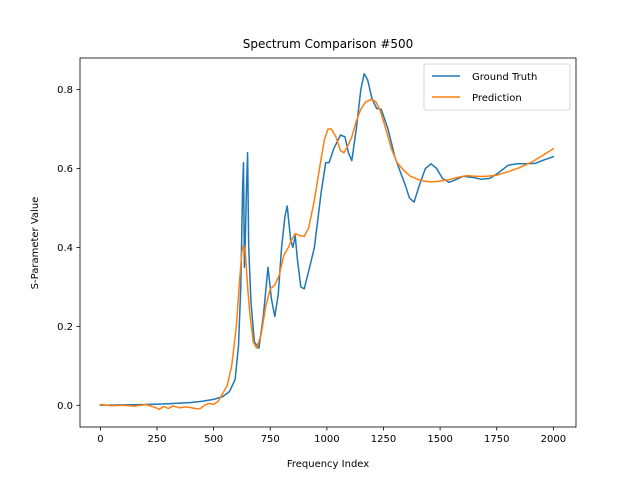 The height and width of the screenshot is (480, 640). Describe the element at coordinates (504, 77) in the screenshot. I see `legend-label-ground-truth: Ground Truth` at that location.